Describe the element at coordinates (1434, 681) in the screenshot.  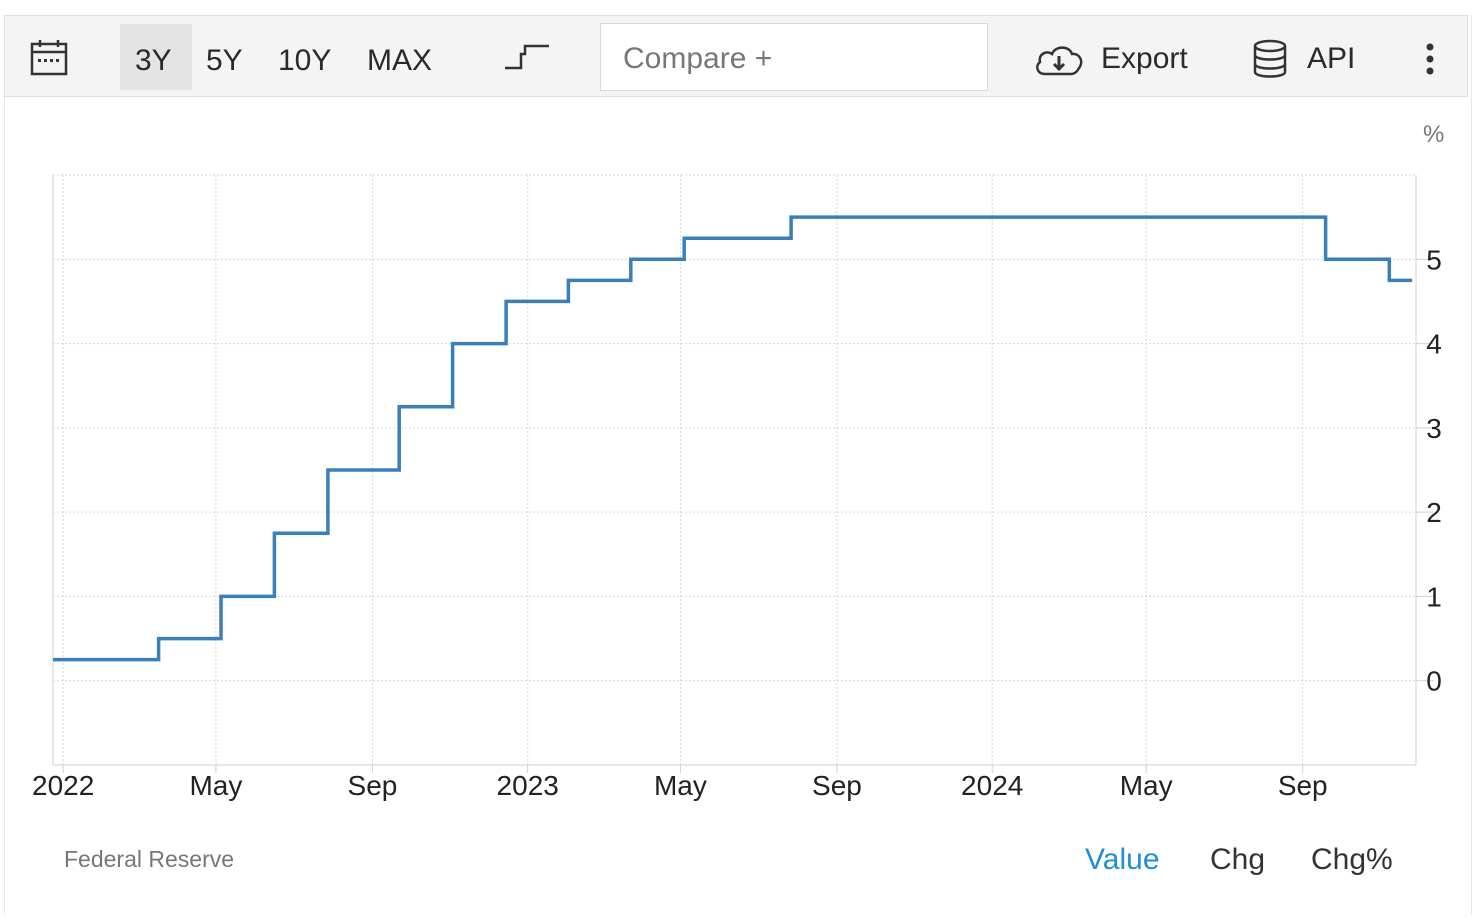
I see `y-tick-label: 0` at that location.